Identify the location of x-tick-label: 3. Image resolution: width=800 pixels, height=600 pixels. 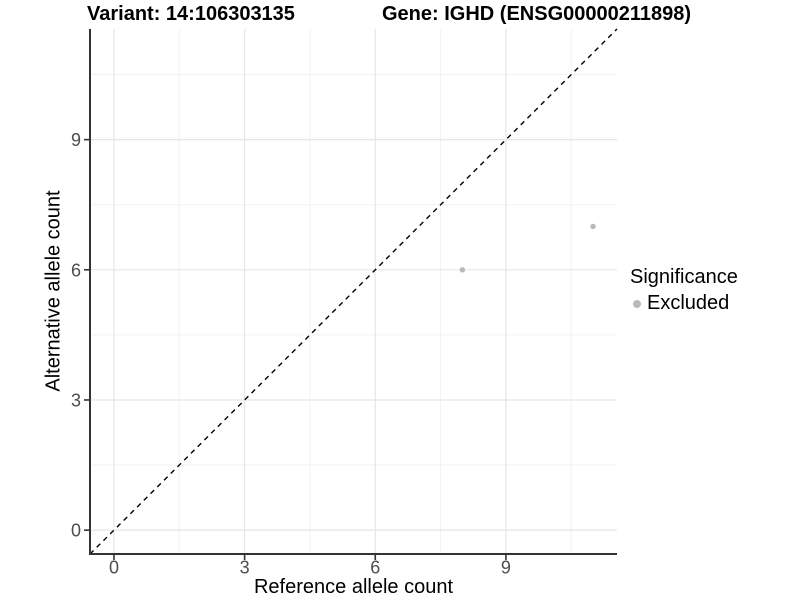
(245, 568).